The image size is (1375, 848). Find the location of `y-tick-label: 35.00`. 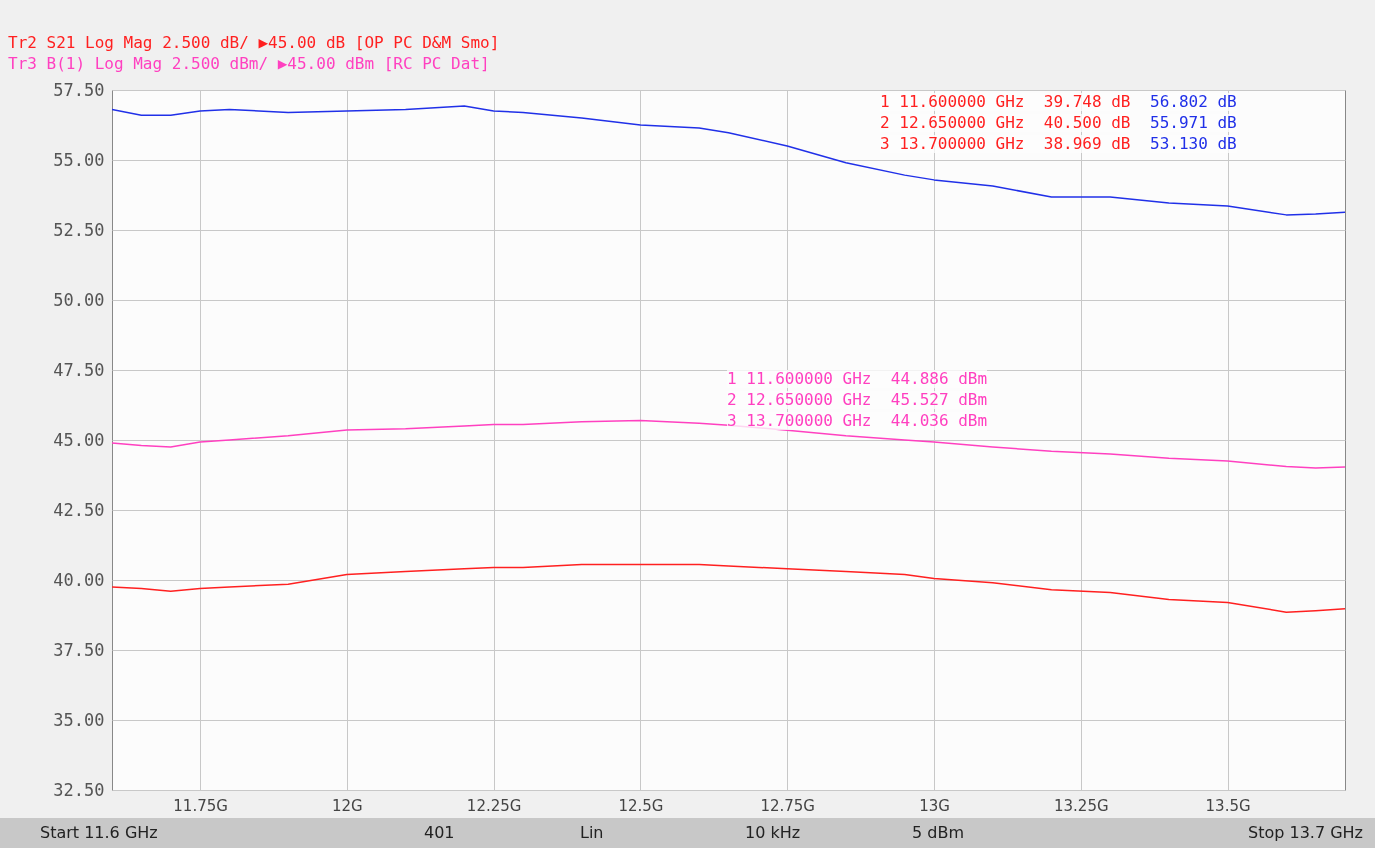

y-tick-label: 35.00 is located at coordinates (79, 719).